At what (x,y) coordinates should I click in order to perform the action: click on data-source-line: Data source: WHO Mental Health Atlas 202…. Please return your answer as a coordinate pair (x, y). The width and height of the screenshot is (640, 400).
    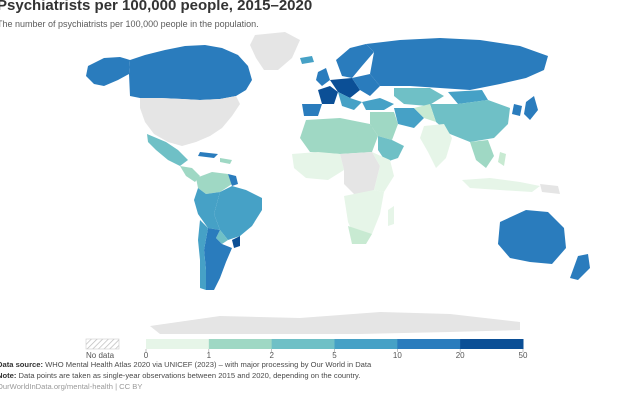
    Looking at the image, I should click on (320, 364).